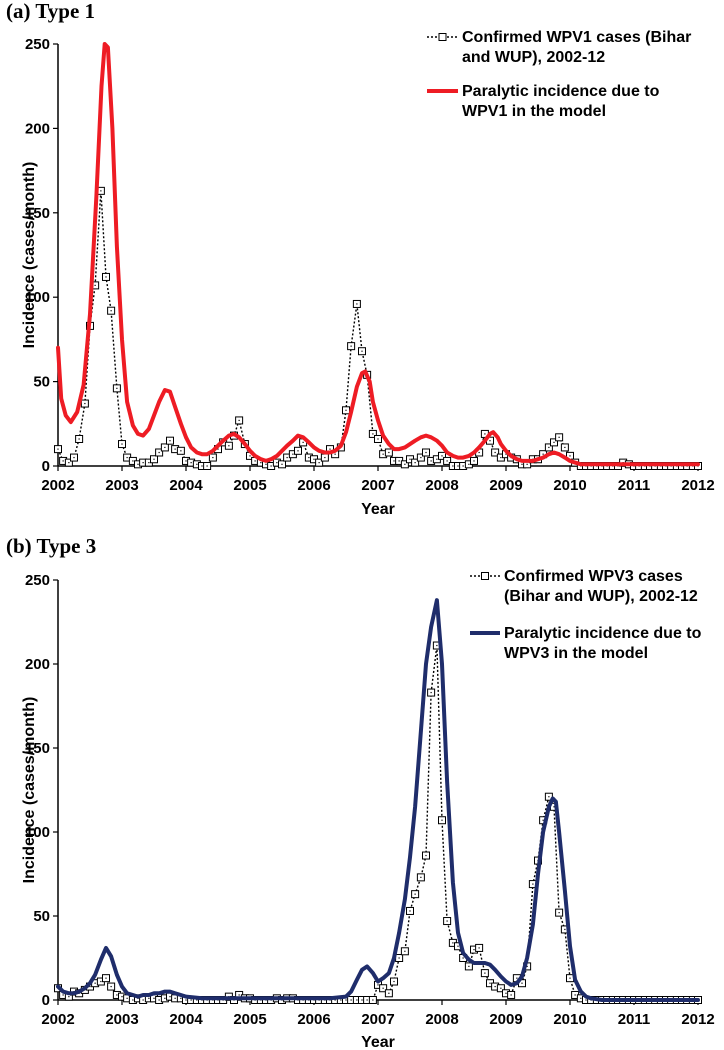 Image resolution: width=724 pixels, height=1050 pixels. Describe the element at coordinates (313, 485) in the screenshot. I see `x-tick-label: 2006` at that location.